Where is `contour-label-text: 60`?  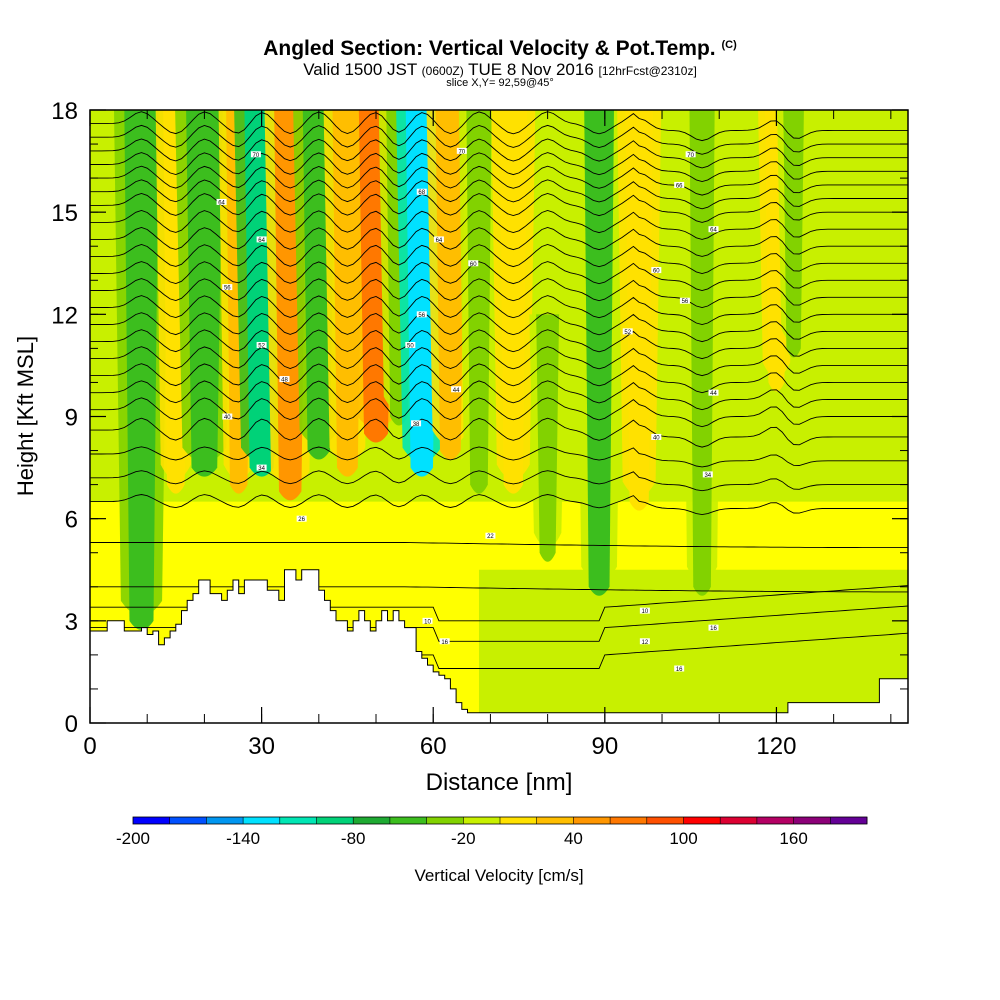 contour-label-text: 60 is located at coordinates (656, 272).